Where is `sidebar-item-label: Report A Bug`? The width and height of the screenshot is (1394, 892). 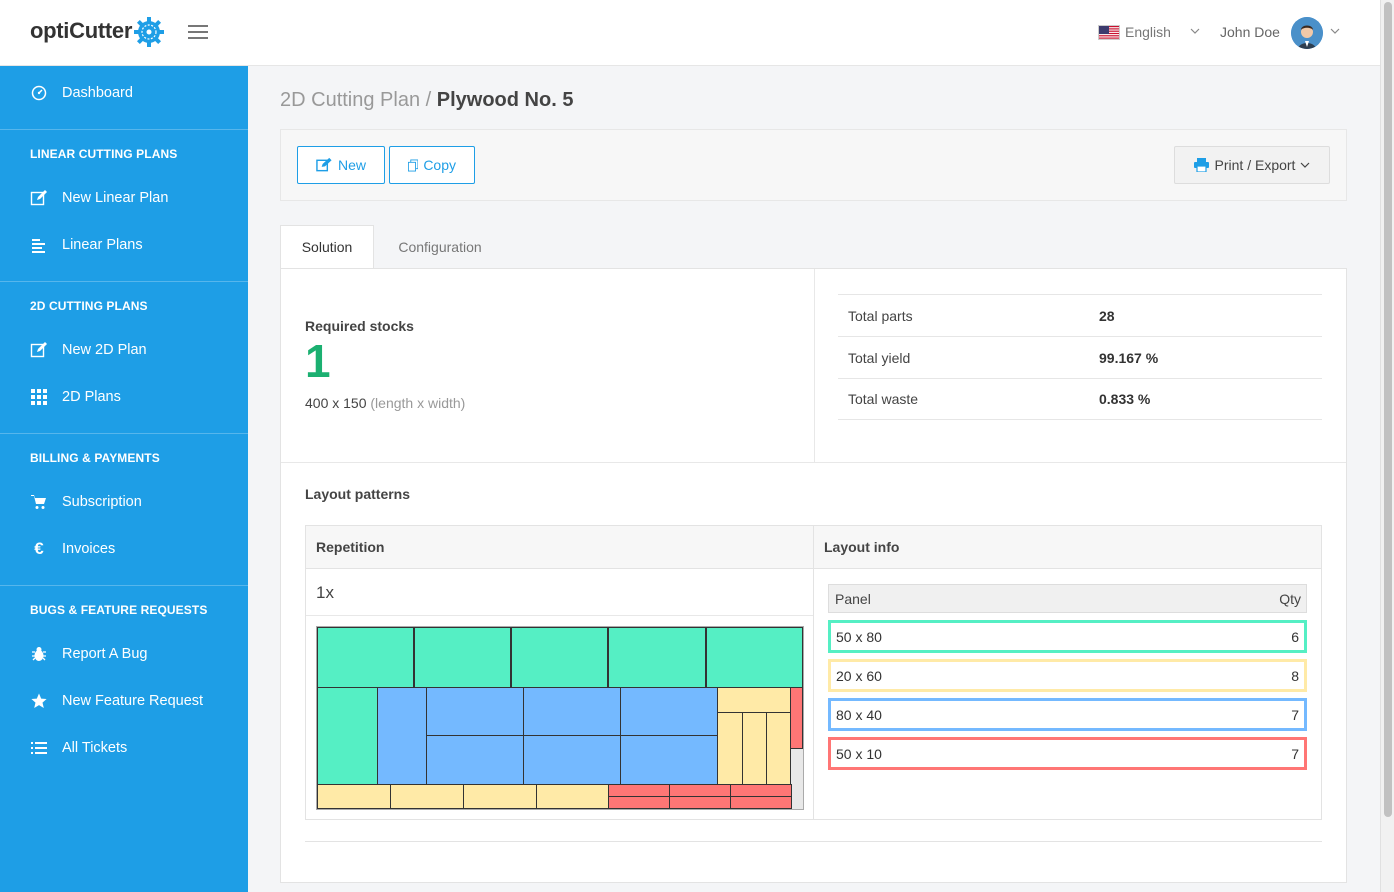 sidebar-item-label: Report A Bug is located at coordinates (105, 654).